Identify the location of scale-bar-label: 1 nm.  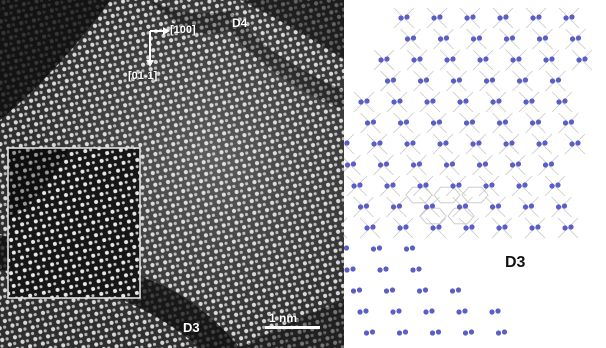
(283, 318).